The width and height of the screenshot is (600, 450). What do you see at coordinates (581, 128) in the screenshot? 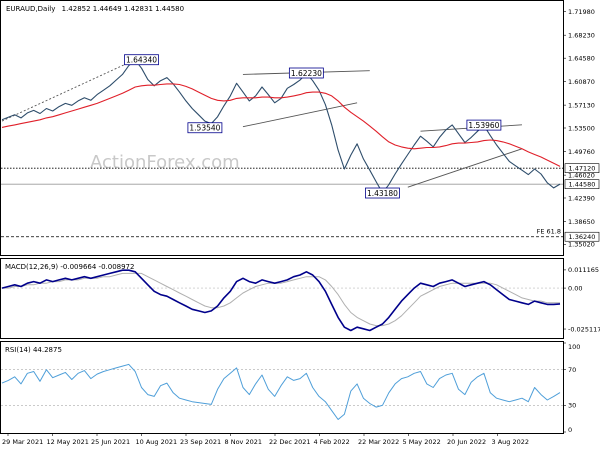
I see `price-ytick-label-5: 1.53500` at bounding box center [581, 128].